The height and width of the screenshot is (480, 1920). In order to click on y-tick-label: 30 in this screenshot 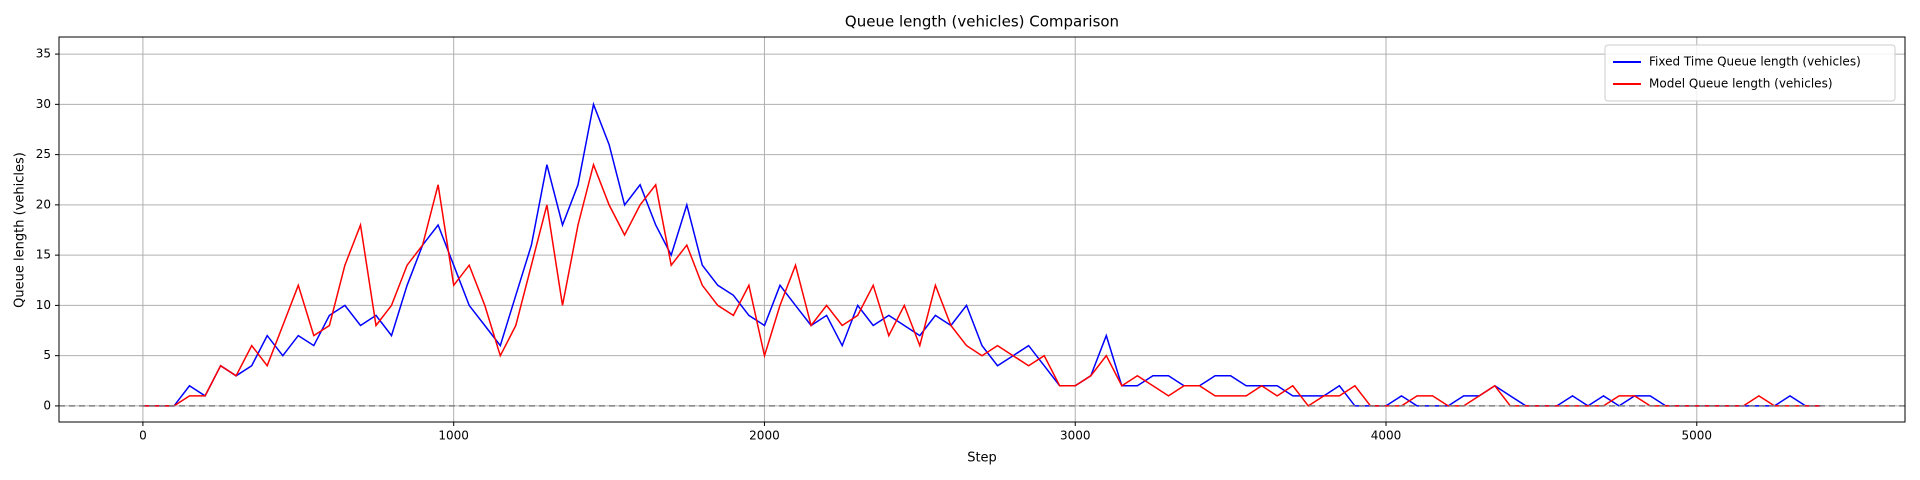, I will do `click(43, 104)`.